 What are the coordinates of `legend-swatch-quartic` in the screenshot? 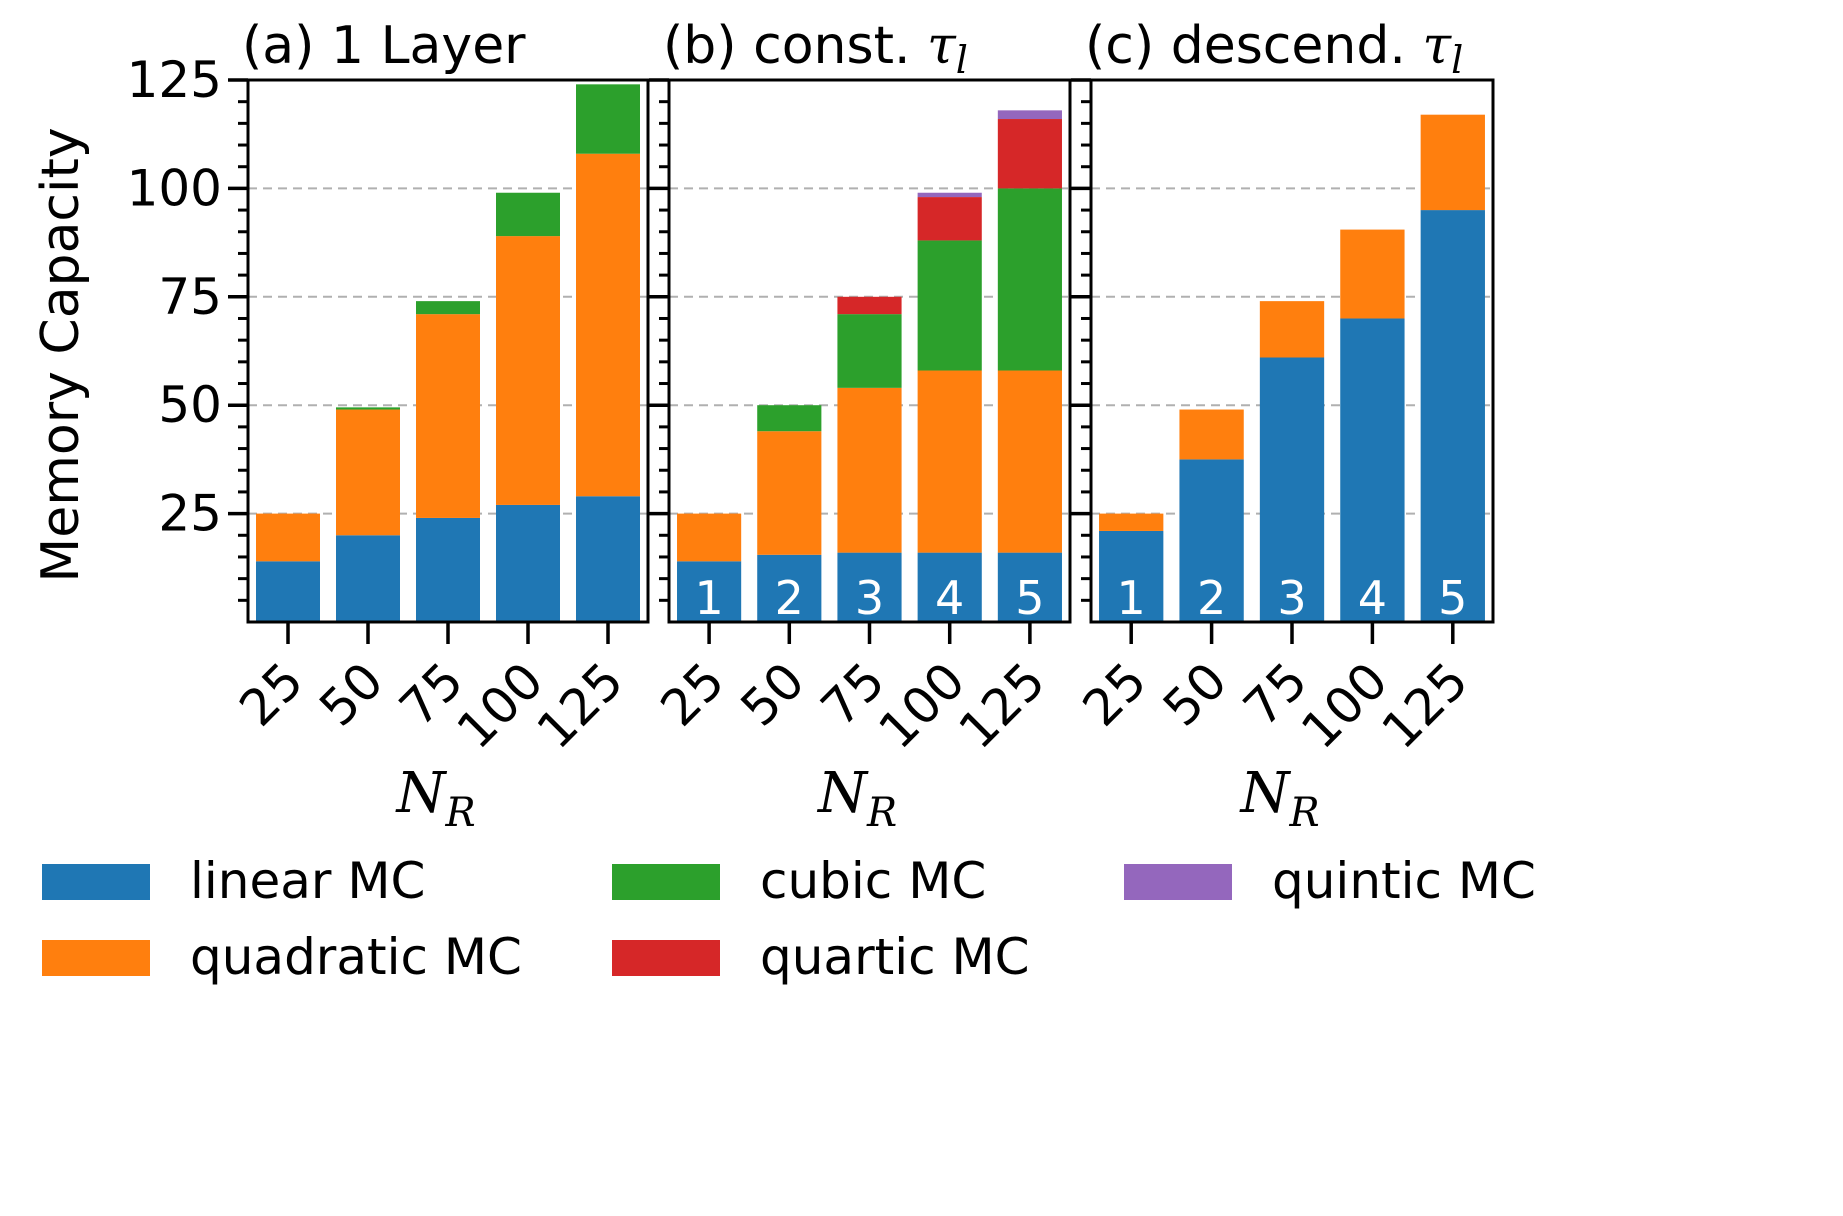 It's located at (666, 958).